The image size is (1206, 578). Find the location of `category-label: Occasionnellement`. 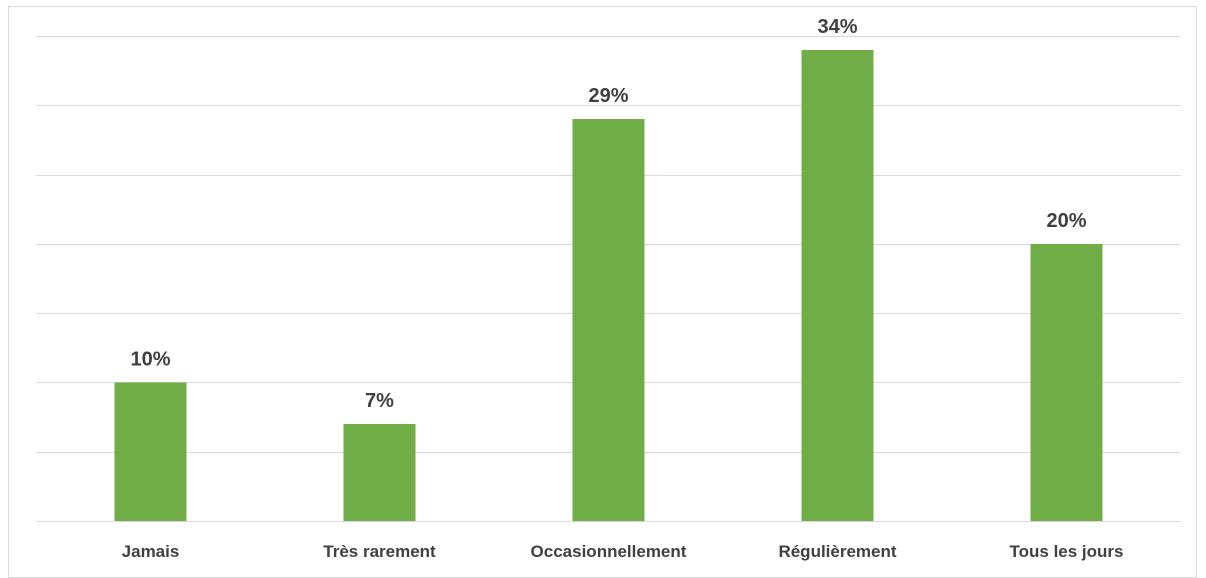

category-label: Occasionnellement is located at coordinates (609, 551).